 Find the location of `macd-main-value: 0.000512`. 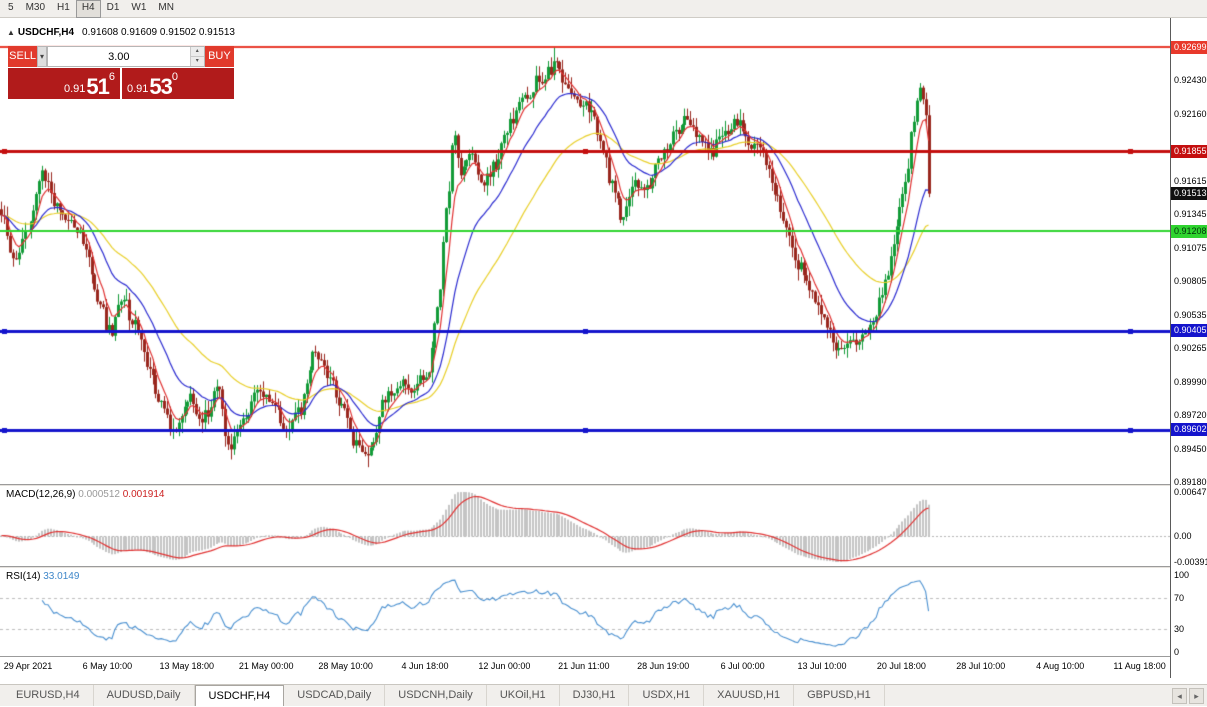

macd-main-value: 0.000512 is located at coordinates (99, 494).